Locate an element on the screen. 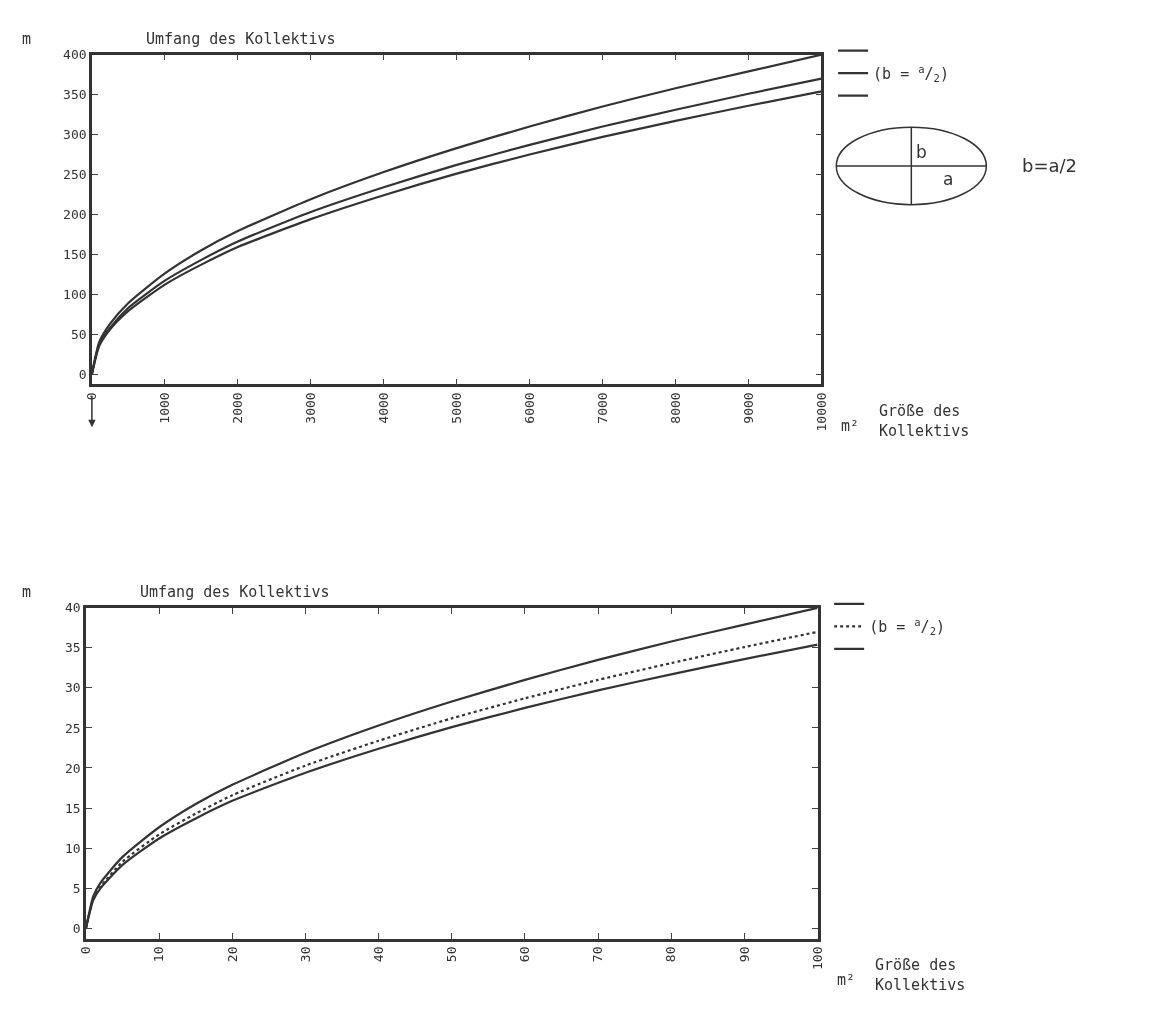 This screenshot has width=1175, height=1019. text: b=a/2 is located at coordinates (1050, 165).